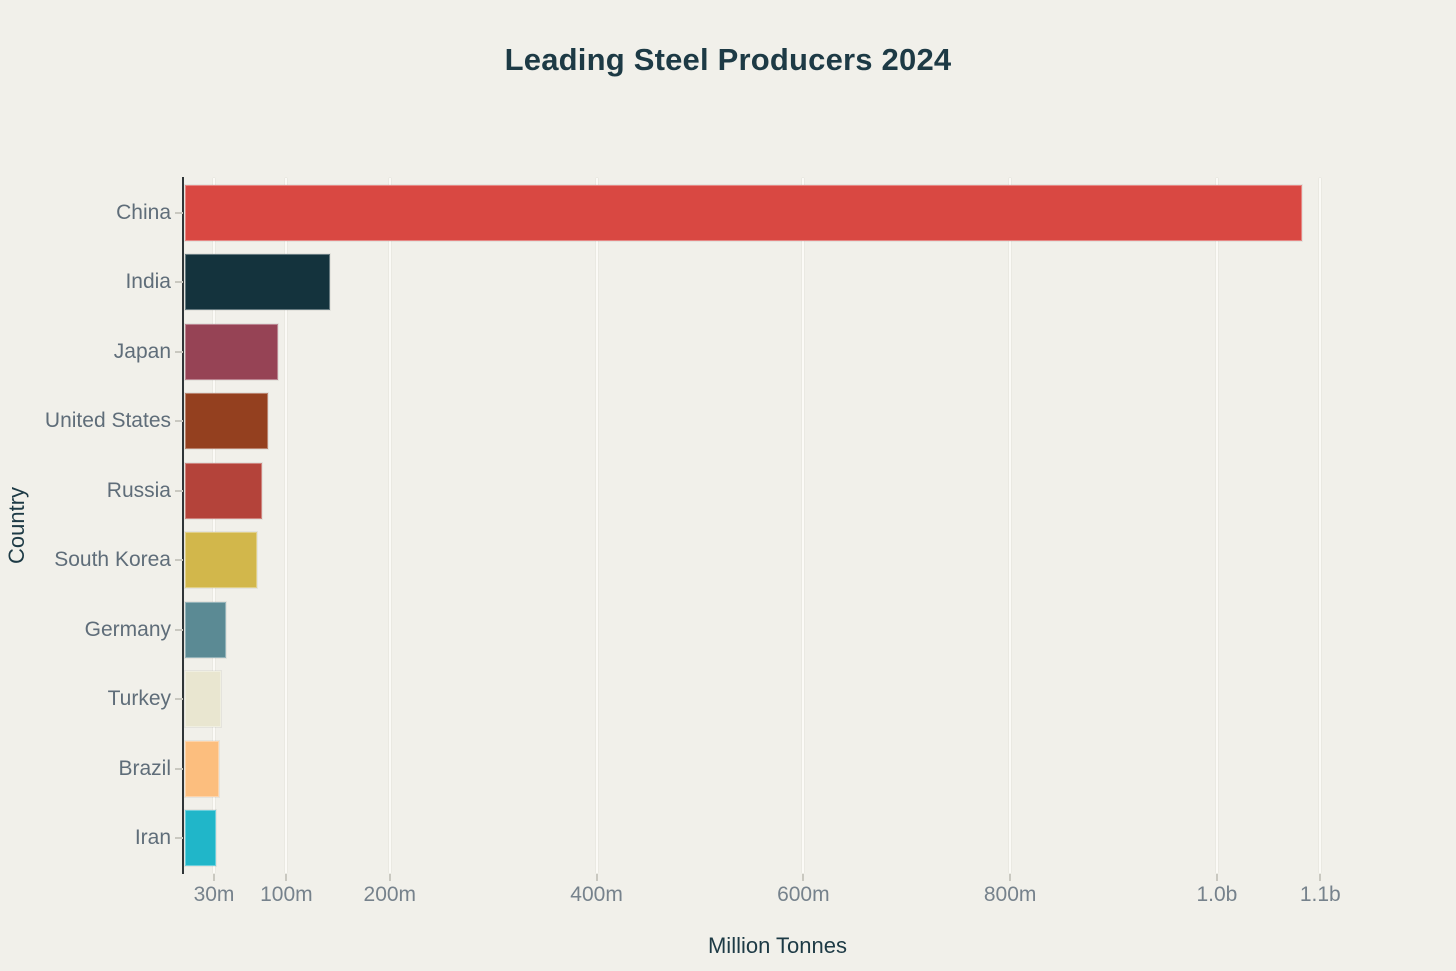  Describe the element at coordinates (596, 894) in the screenshot. I see `x-tick-label-400m: 400m` at that location.